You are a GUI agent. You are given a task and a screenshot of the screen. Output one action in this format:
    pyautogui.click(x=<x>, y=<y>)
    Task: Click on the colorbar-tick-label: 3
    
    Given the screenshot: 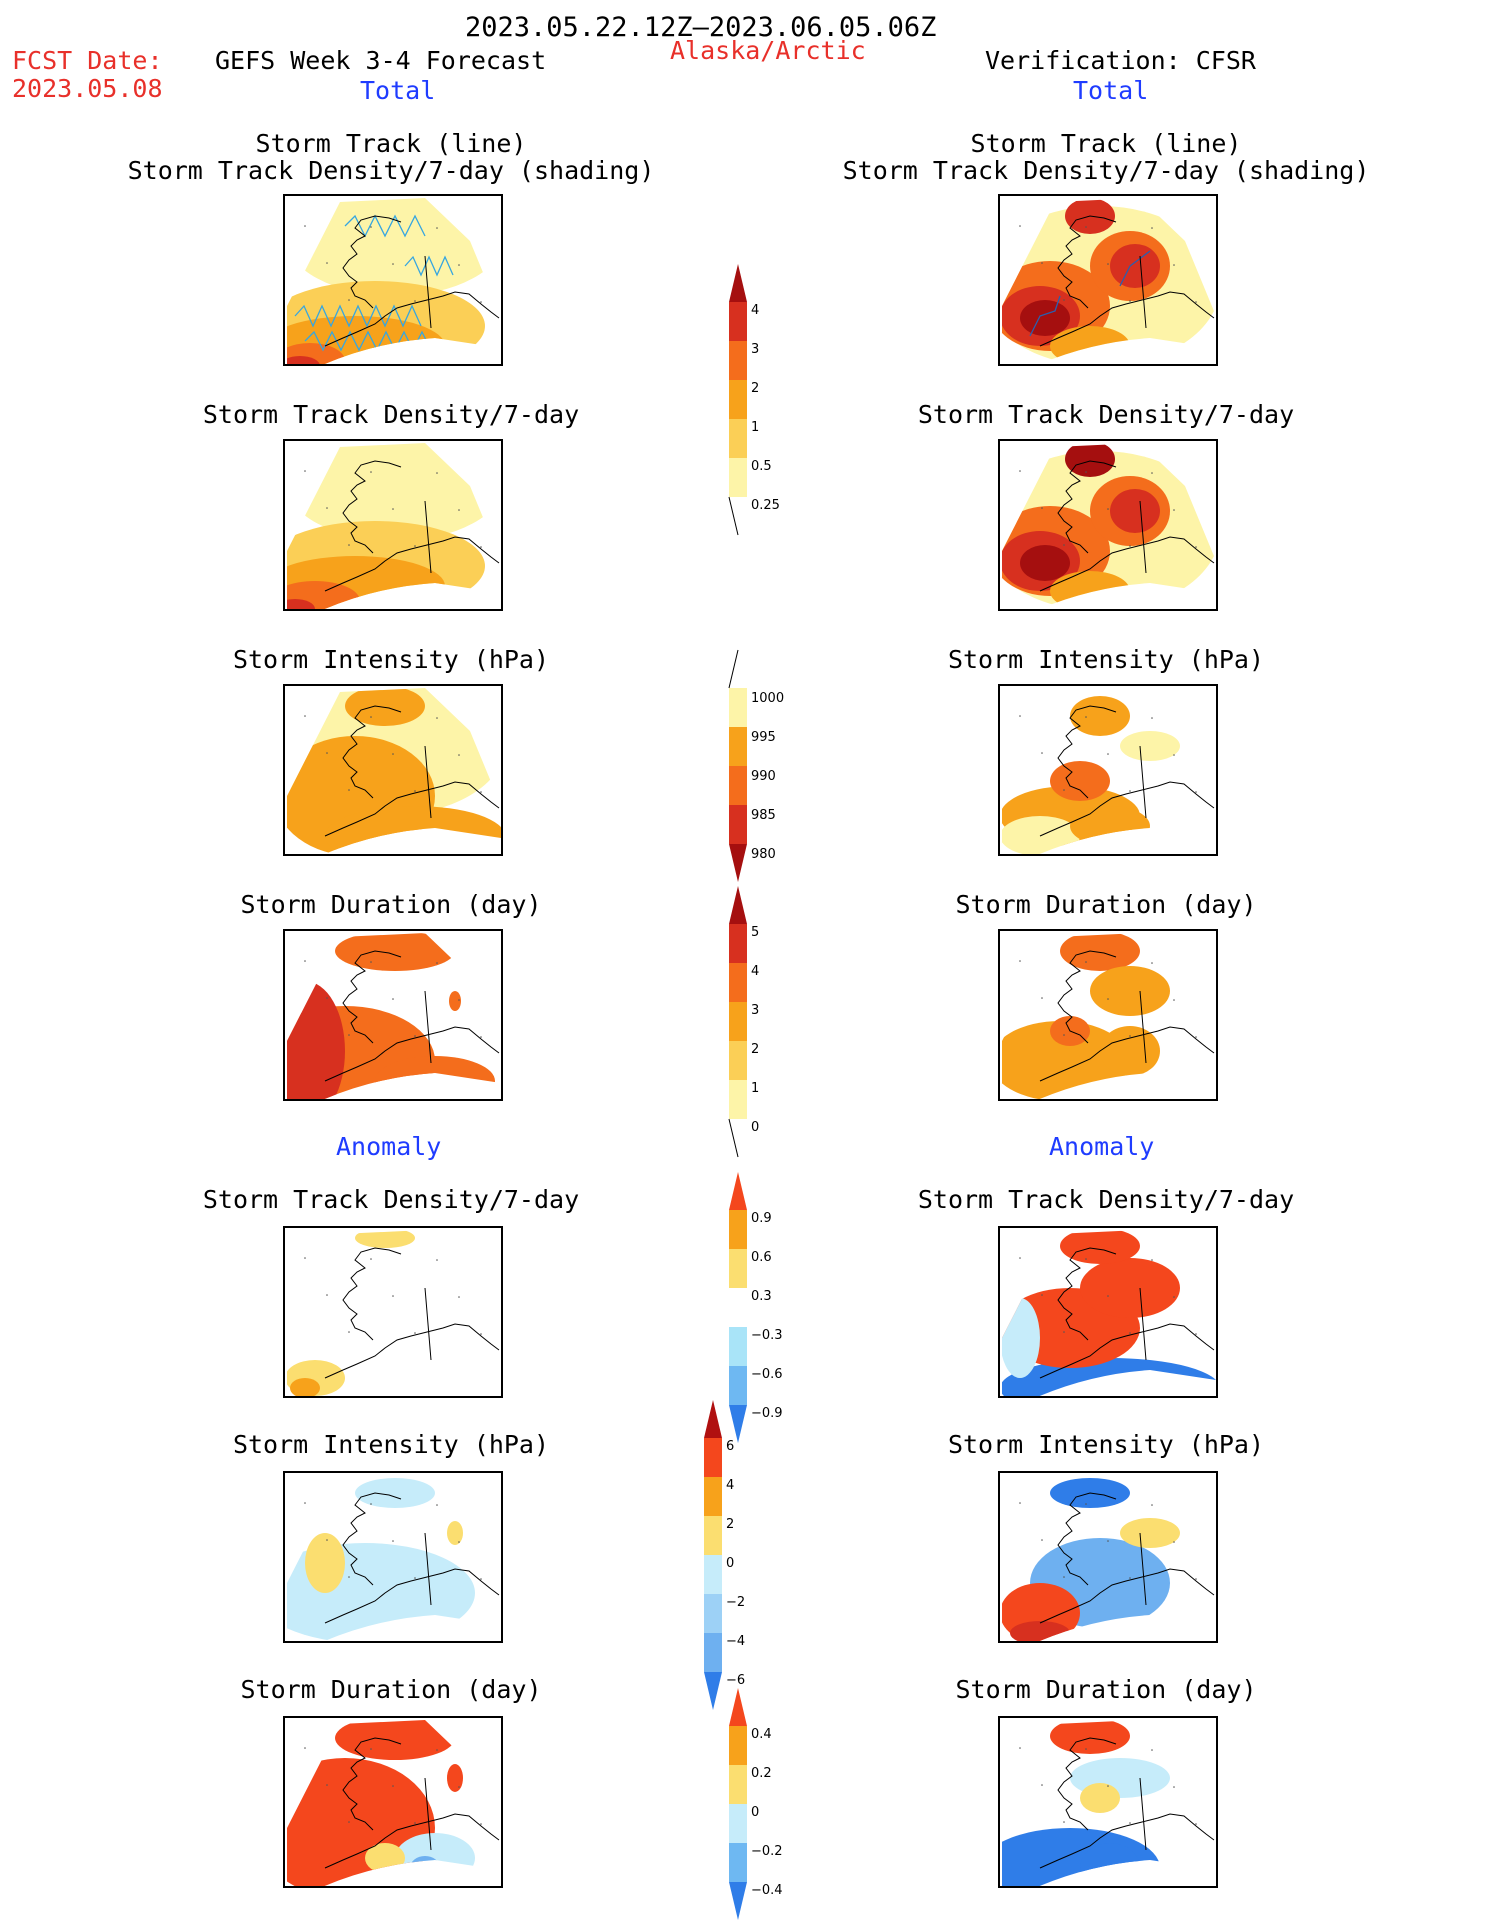 What is the action you would take?
    pyautogui.click(x=755, y=1010)
    